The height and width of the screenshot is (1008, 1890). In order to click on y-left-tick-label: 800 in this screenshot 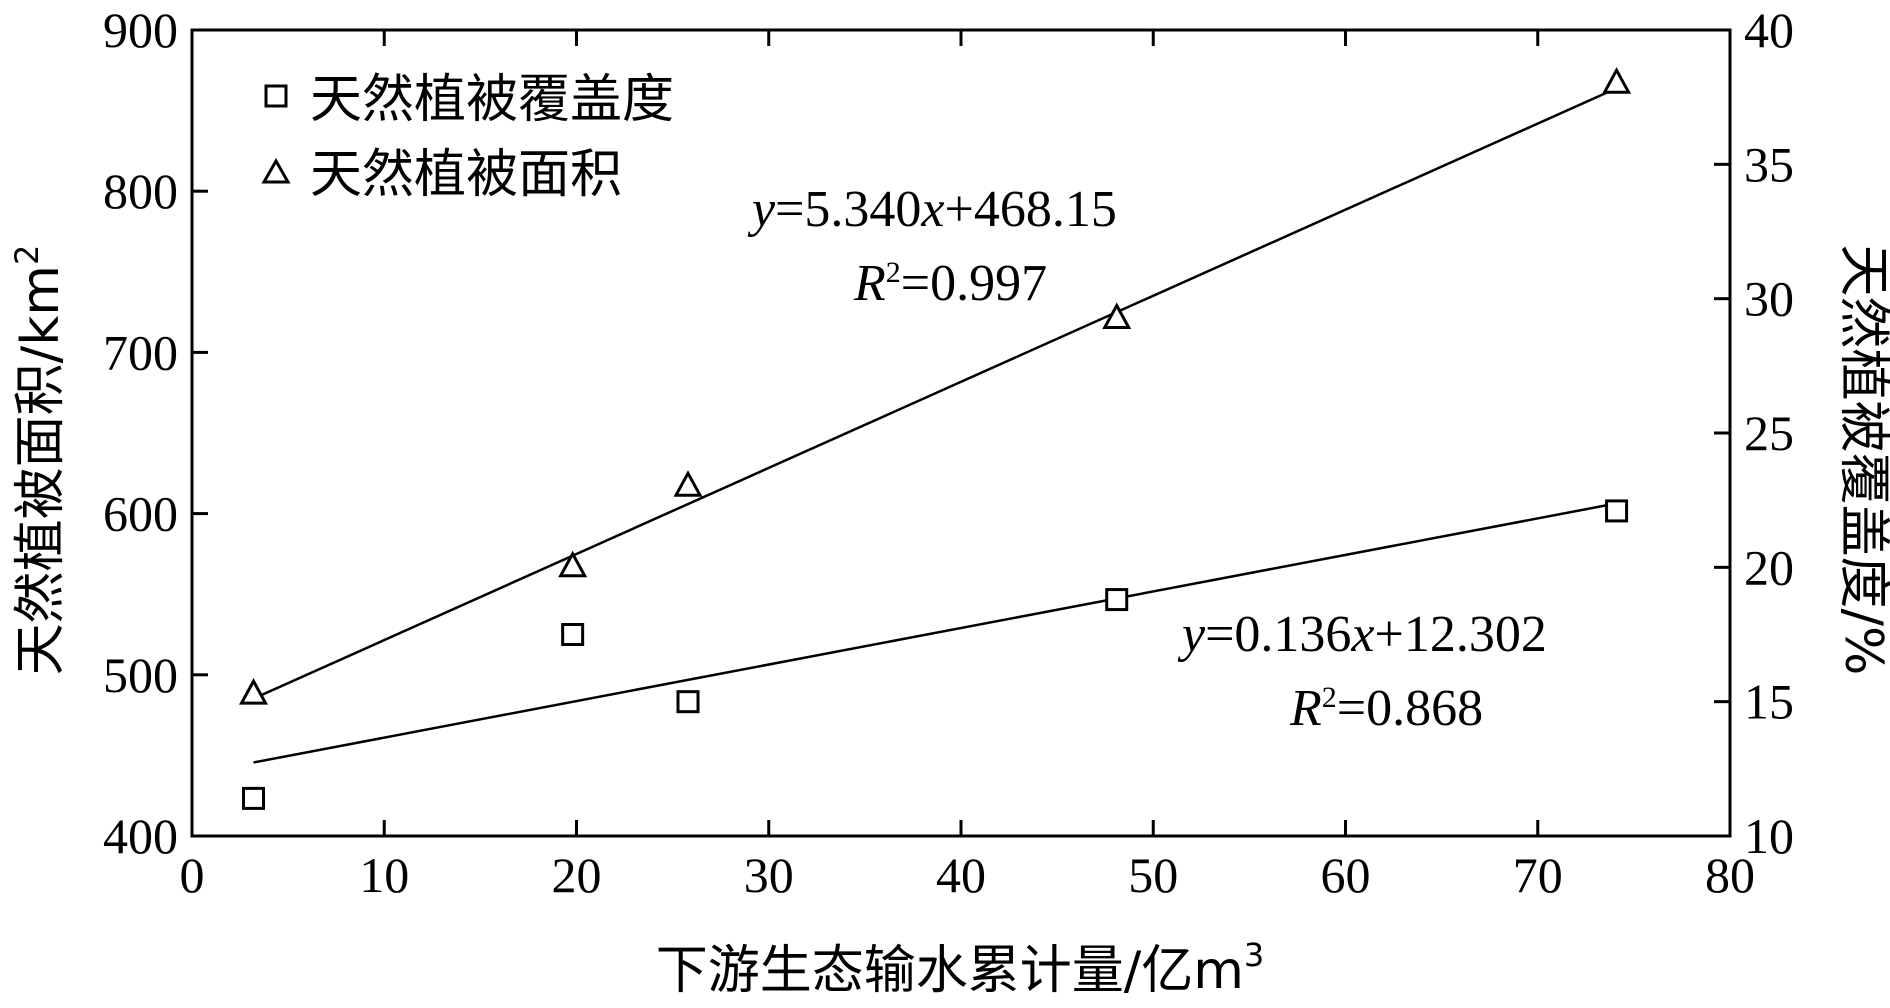, I will do `click(140, 191)`.